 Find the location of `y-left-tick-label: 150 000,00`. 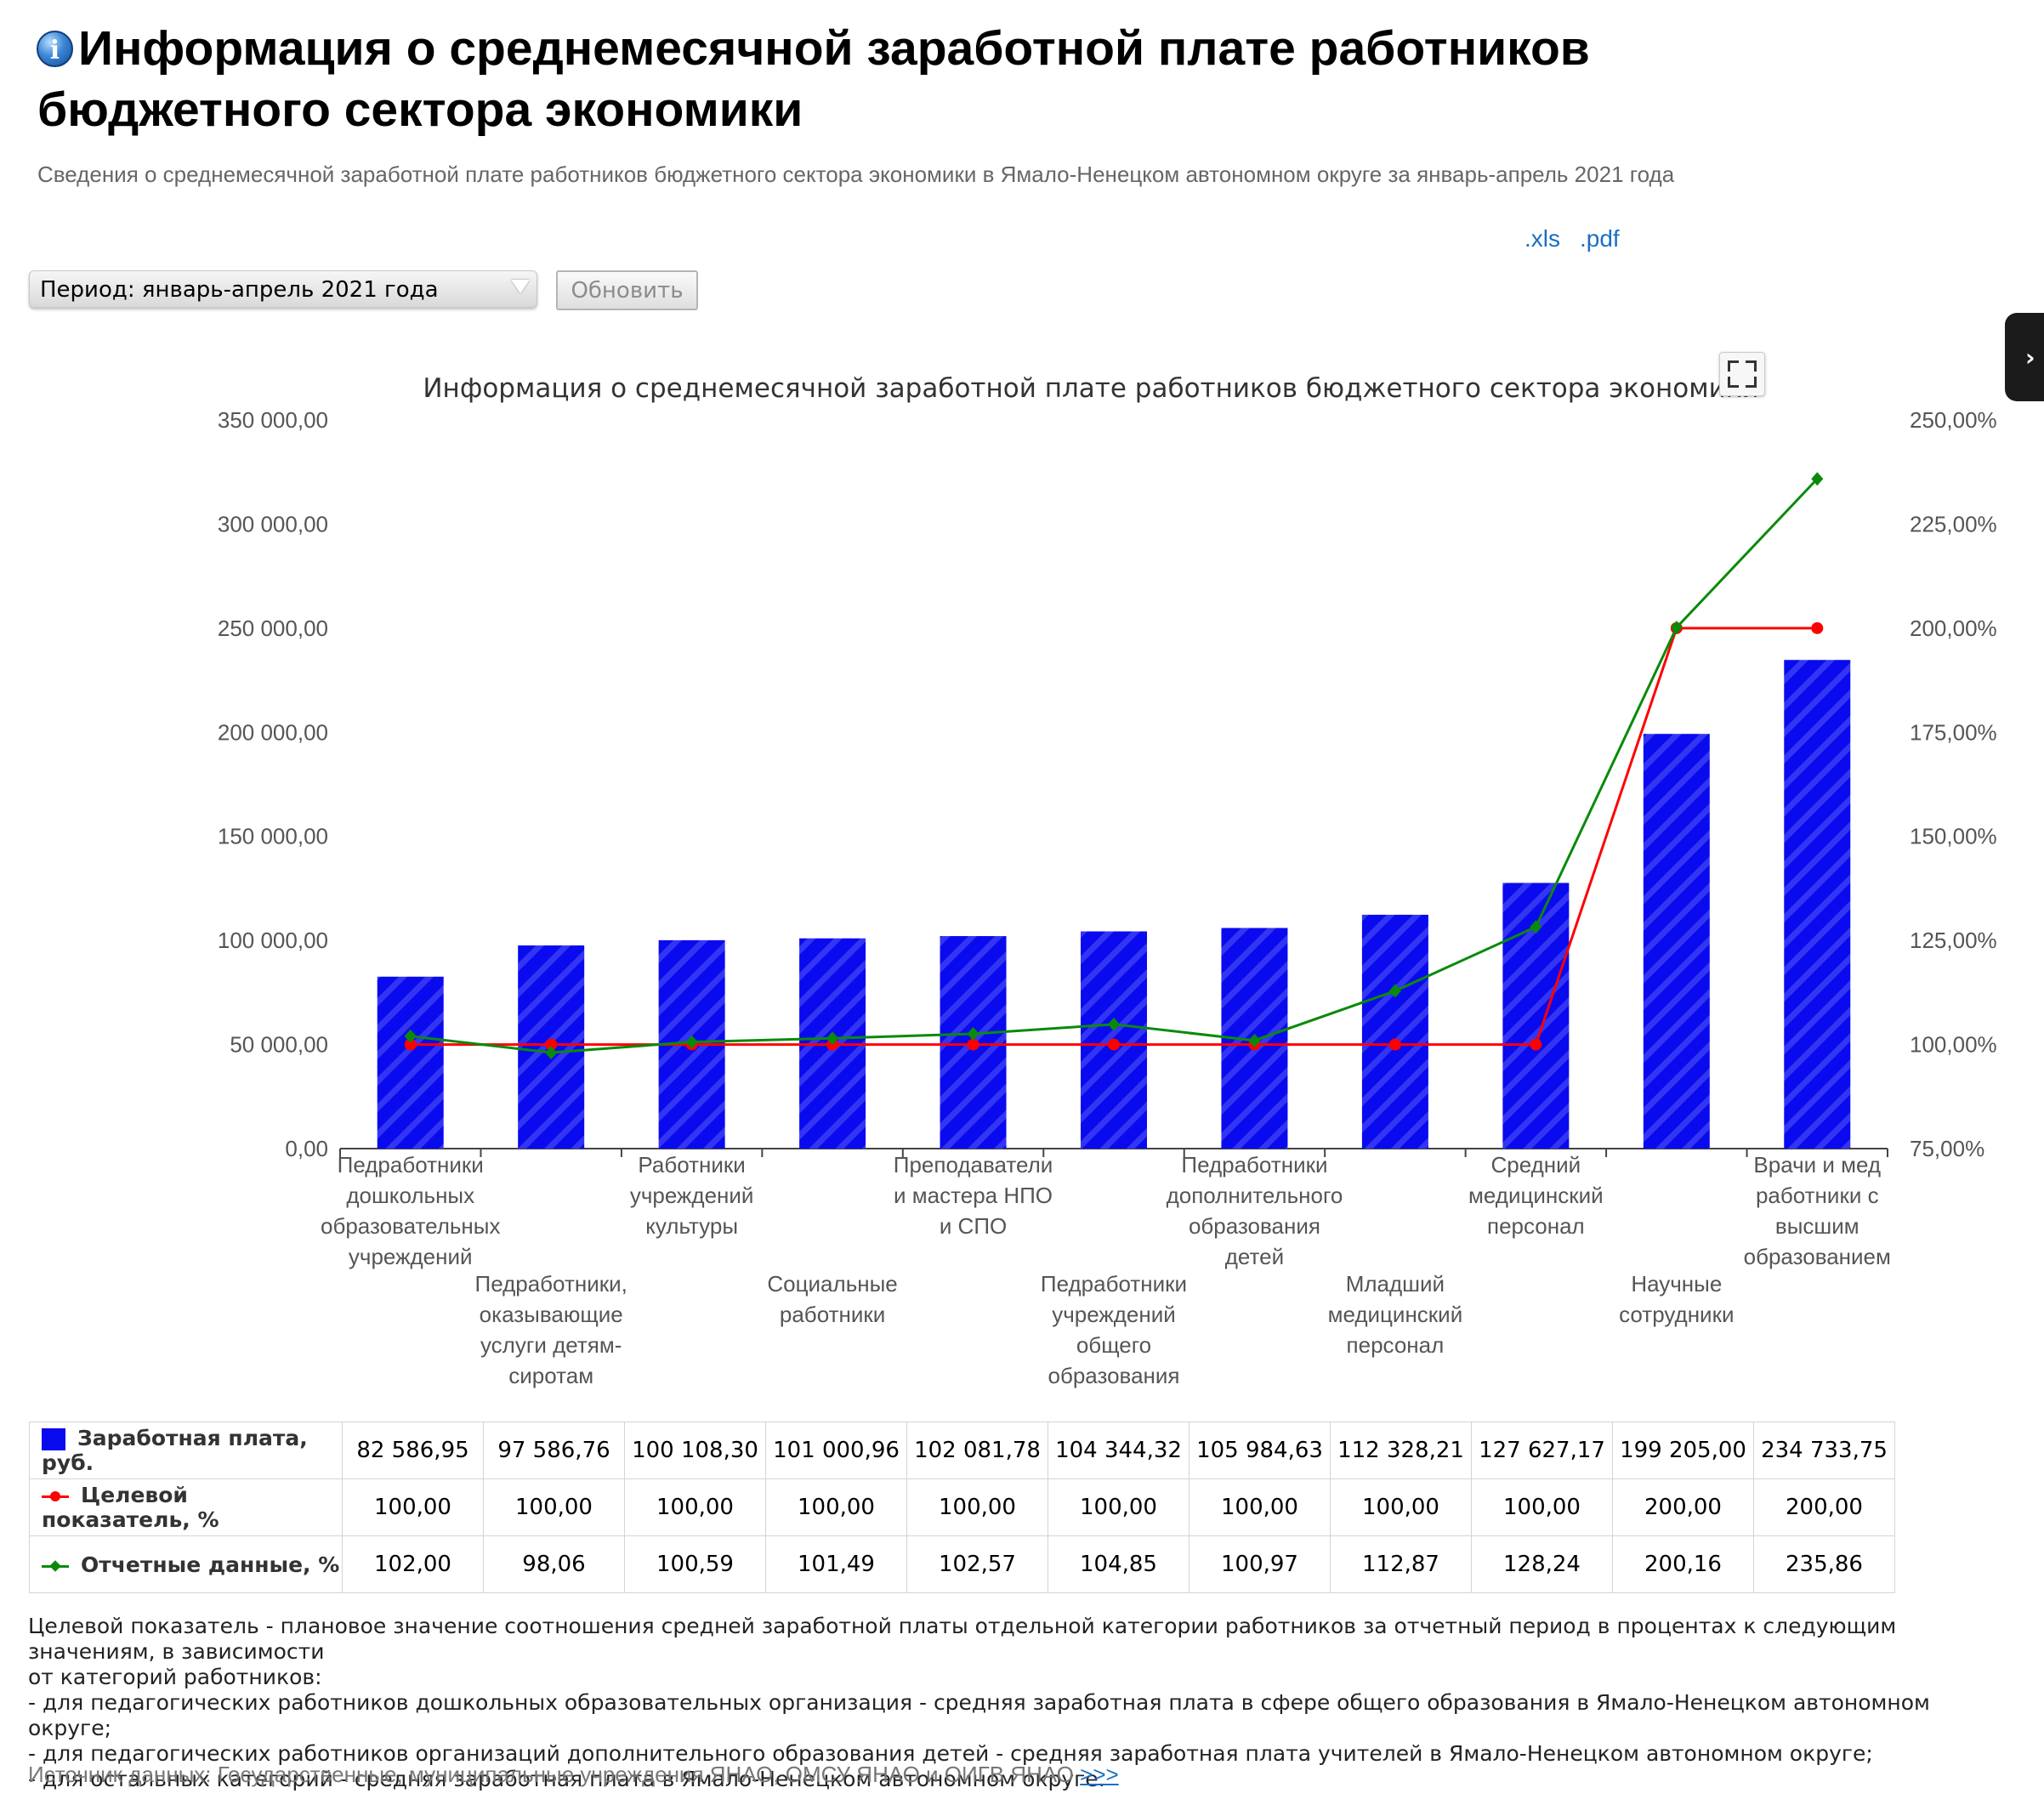

y-left-tick-label: 150 000,00 is located at coordinates (273, 836).